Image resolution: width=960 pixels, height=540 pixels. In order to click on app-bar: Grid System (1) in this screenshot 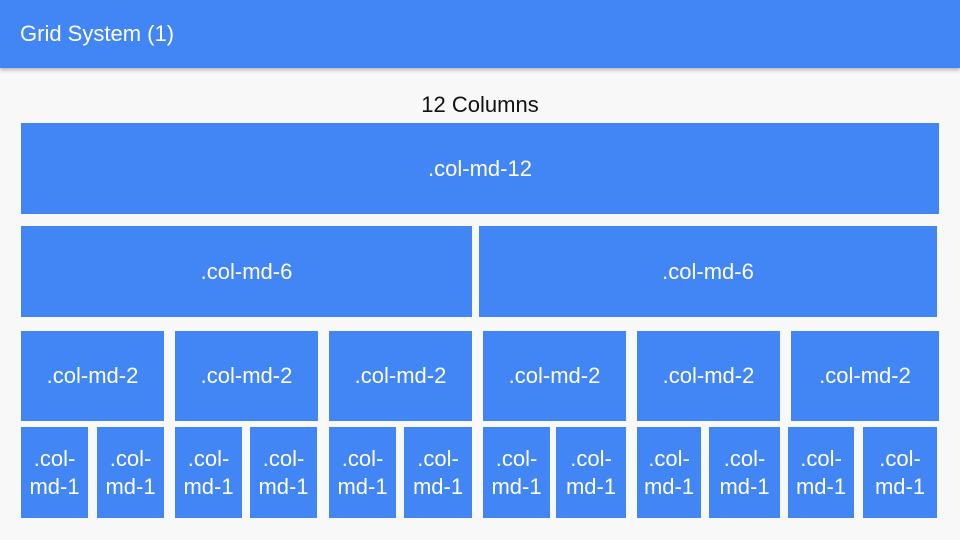, I will do `click(480, 34)`.